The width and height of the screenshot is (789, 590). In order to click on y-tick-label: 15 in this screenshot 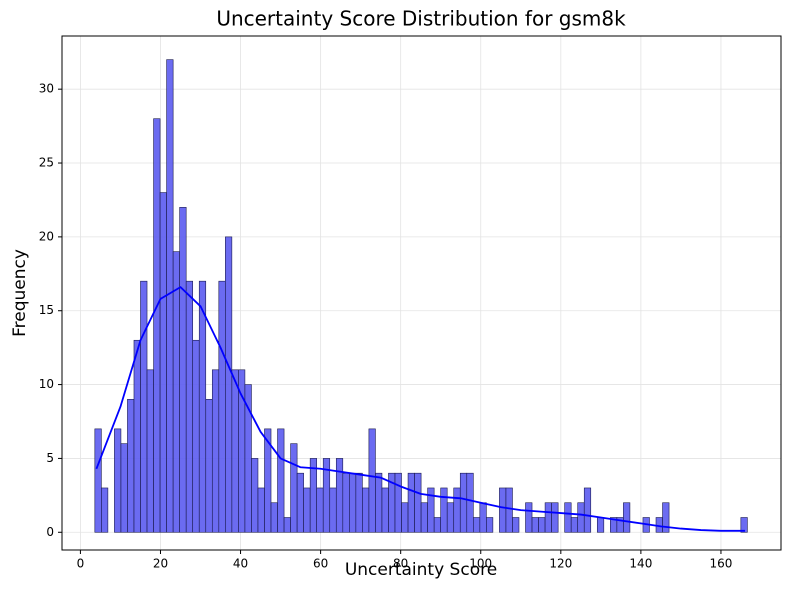, I will do `click(46, 310)`.